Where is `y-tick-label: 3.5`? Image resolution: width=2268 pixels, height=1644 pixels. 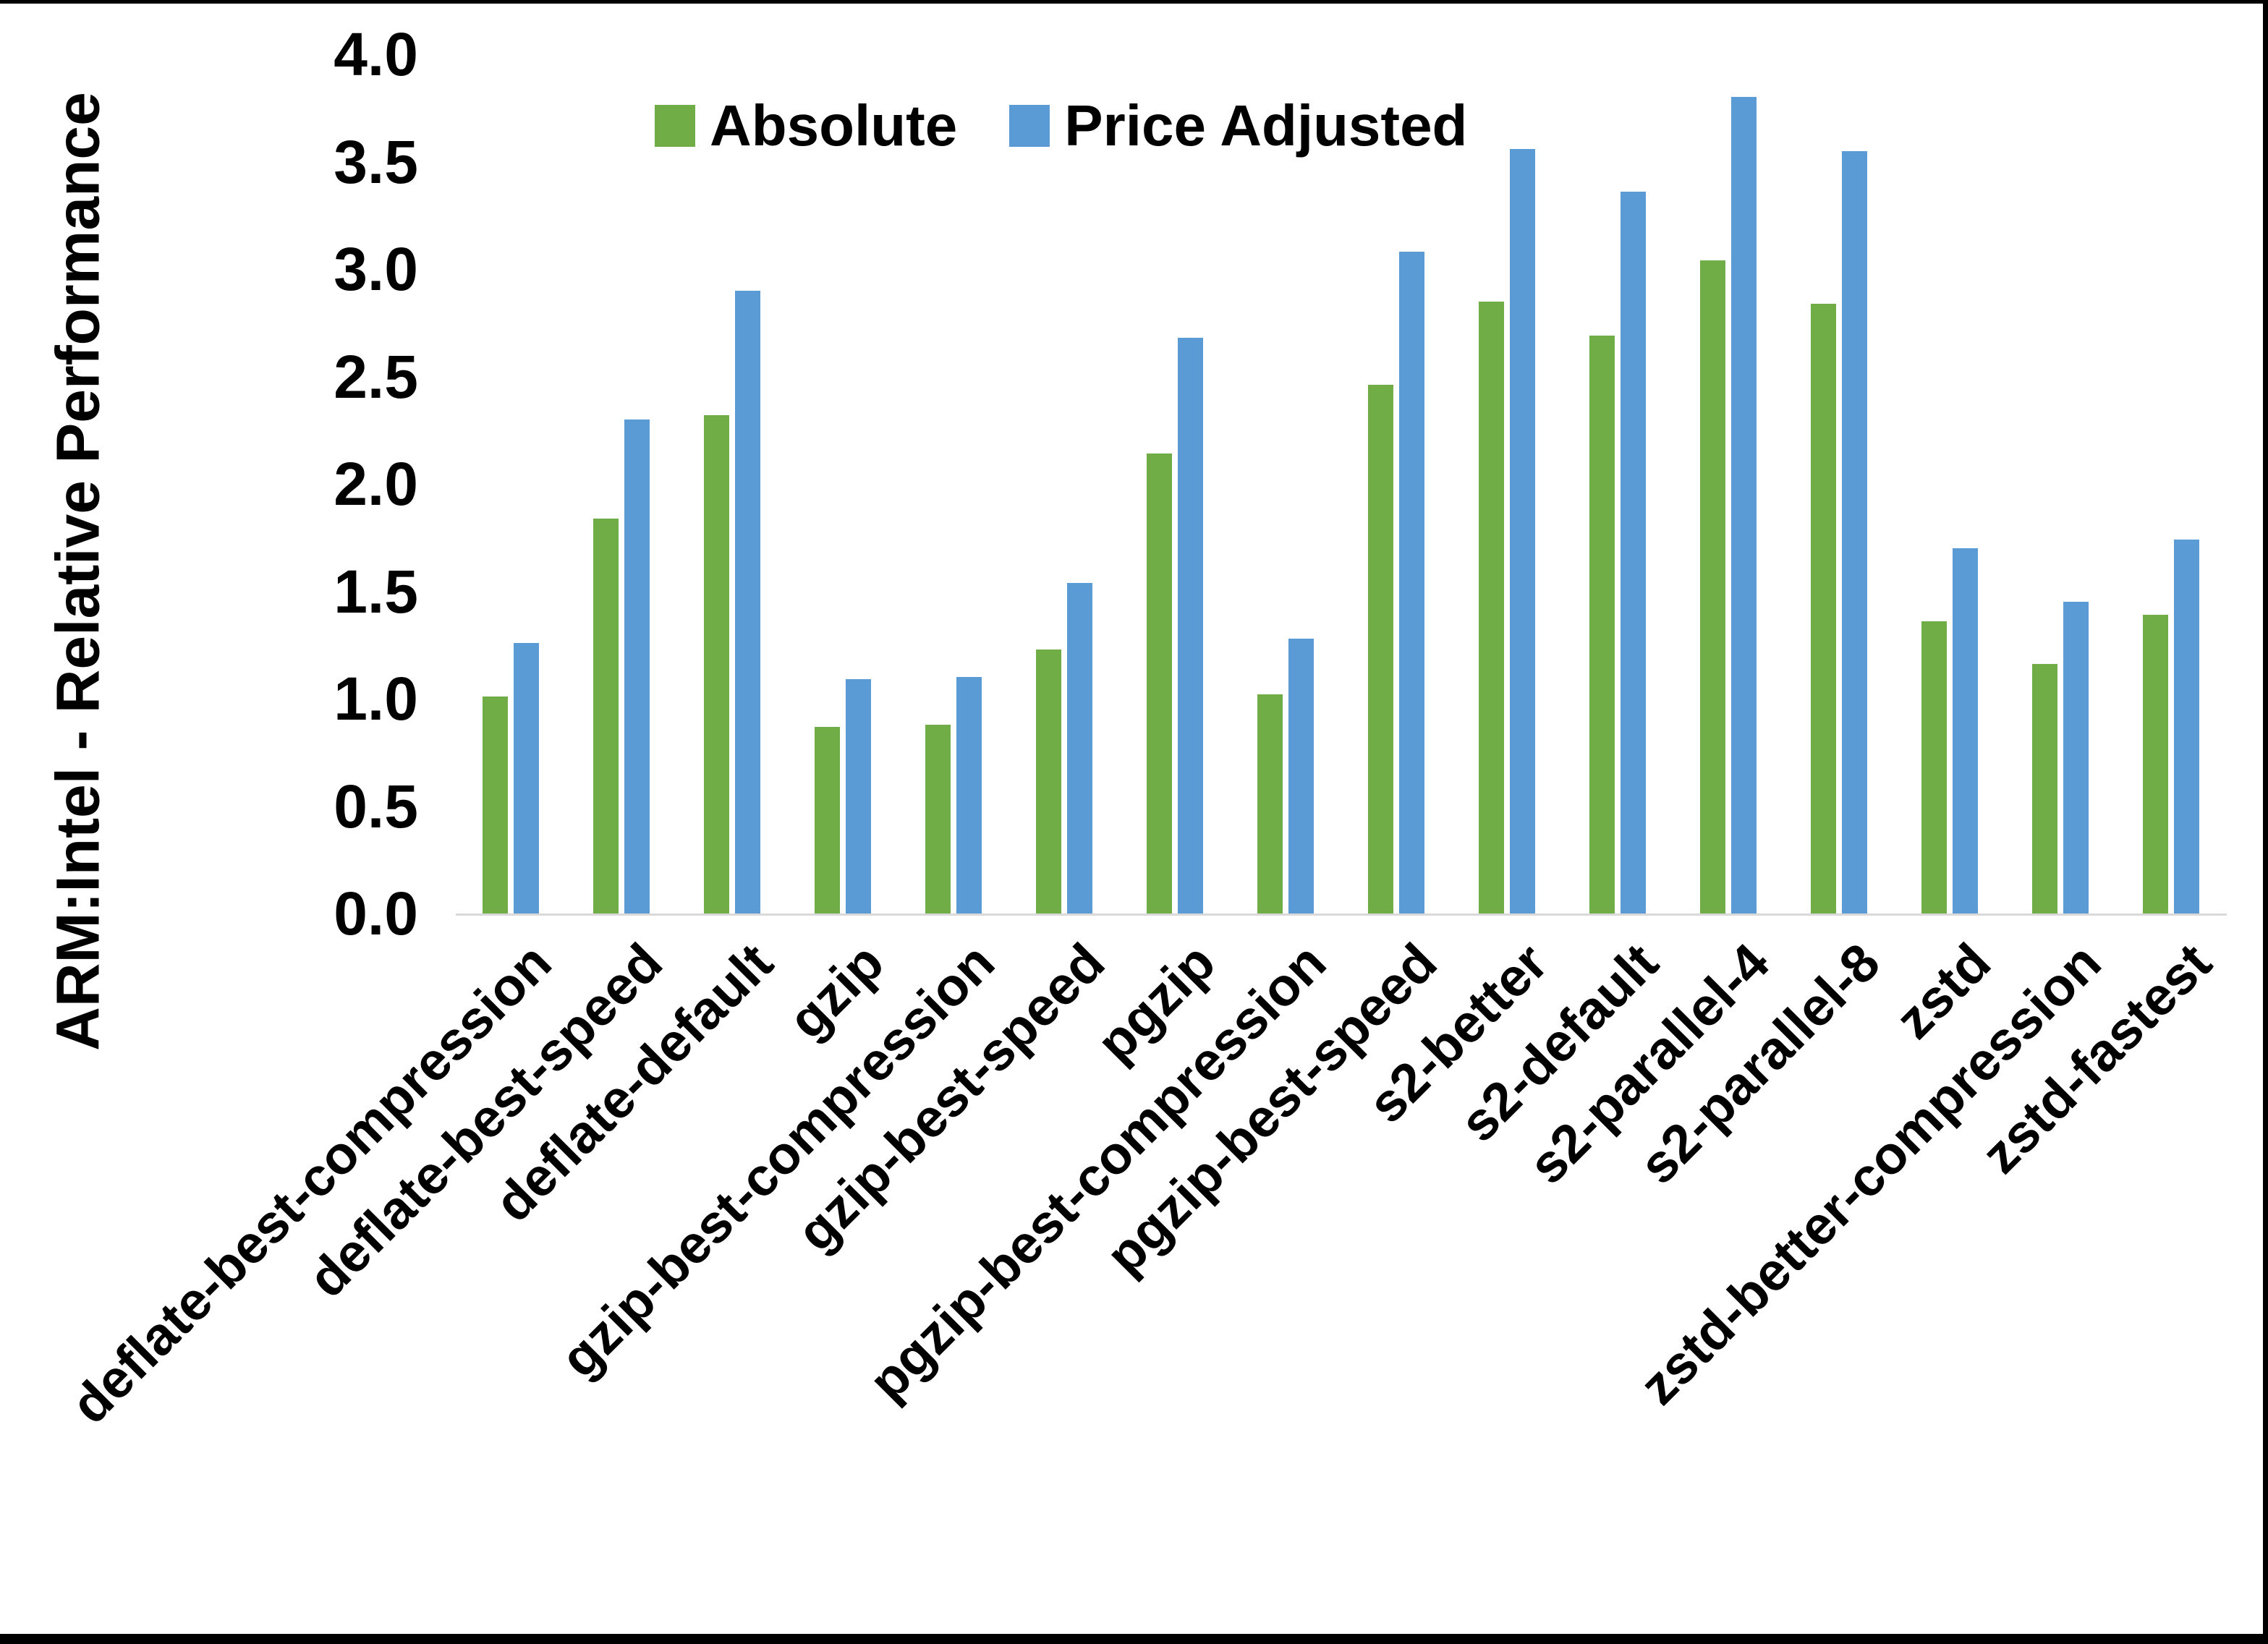 y-tick-label: 3.5 is located at coordinates (376, 161).